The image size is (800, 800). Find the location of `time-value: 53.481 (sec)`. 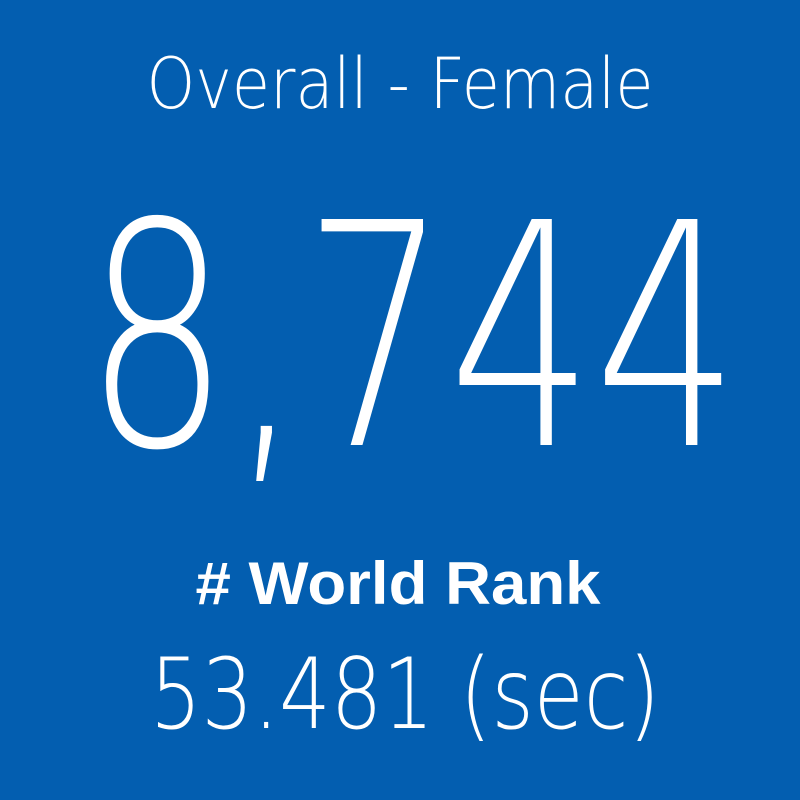

time-value: 53.481 (sec) is located at coordinates (405, 695).